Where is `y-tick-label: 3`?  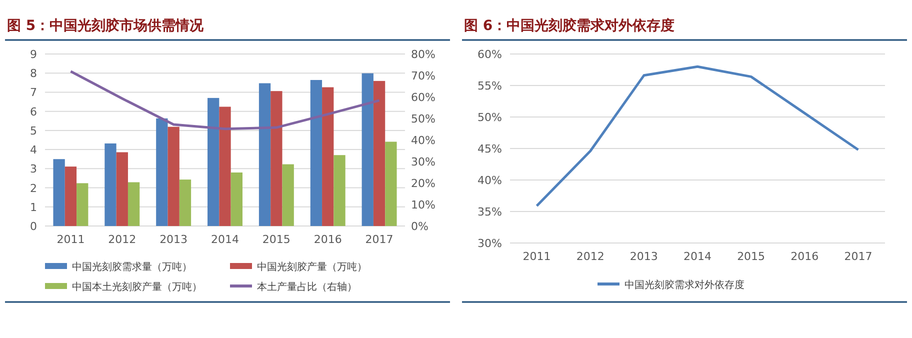
y-tick-label: 3 is located at coordinates (33, 169).